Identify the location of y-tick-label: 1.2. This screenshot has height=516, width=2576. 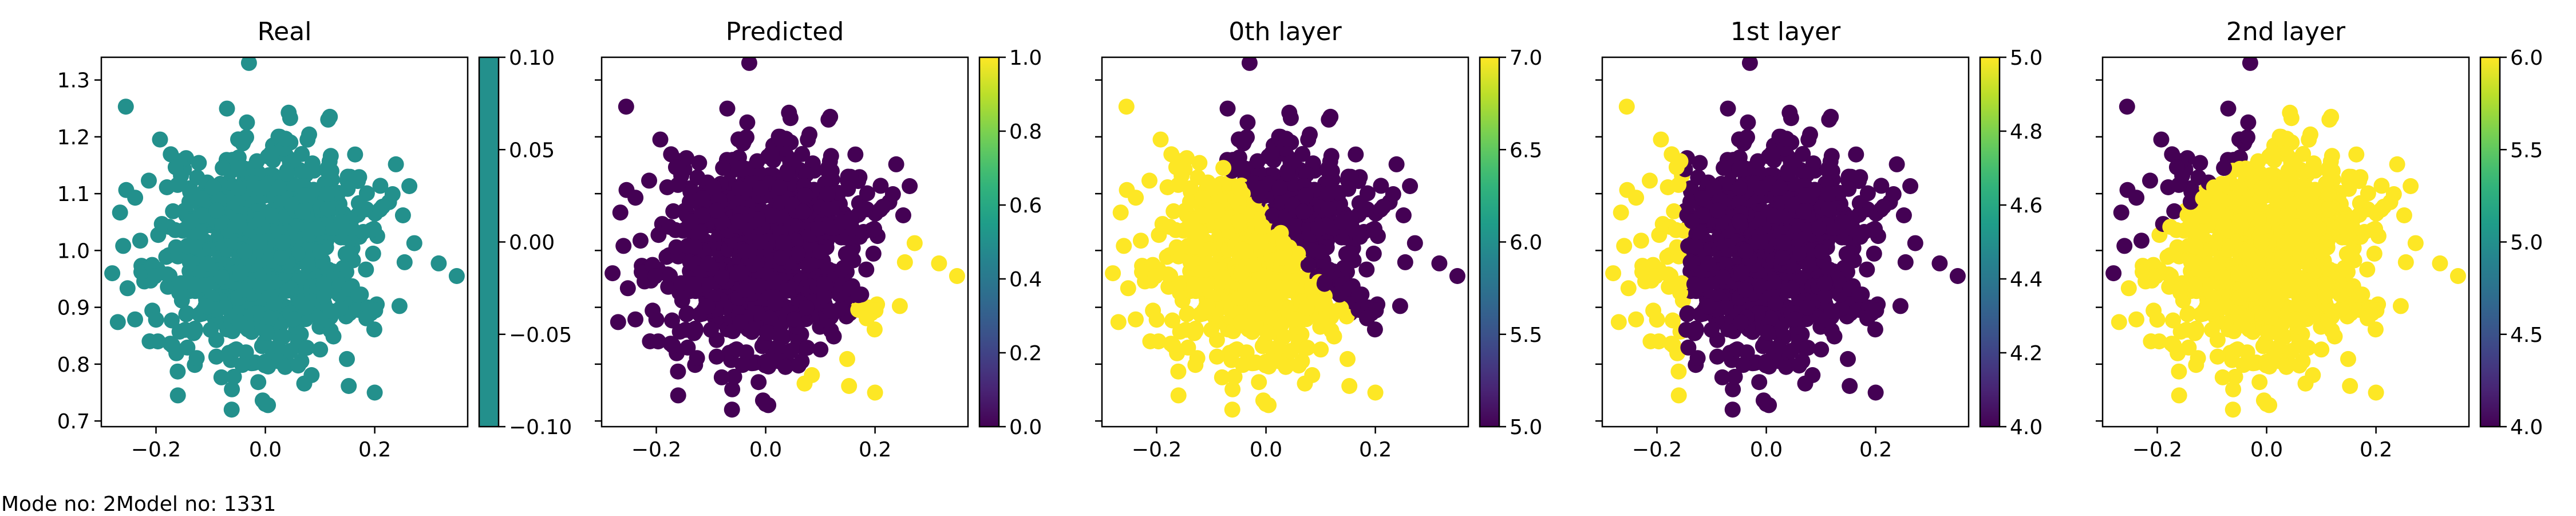
(73, 137).